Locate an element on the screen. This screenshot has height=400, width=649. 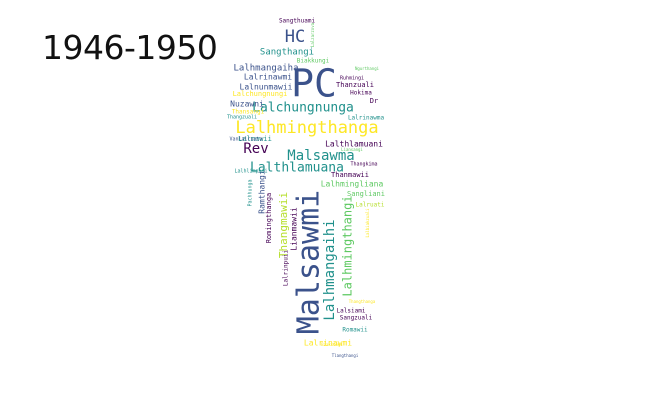
word-ruhmingi: Ruhmingi is located at coordinates (352, 79).